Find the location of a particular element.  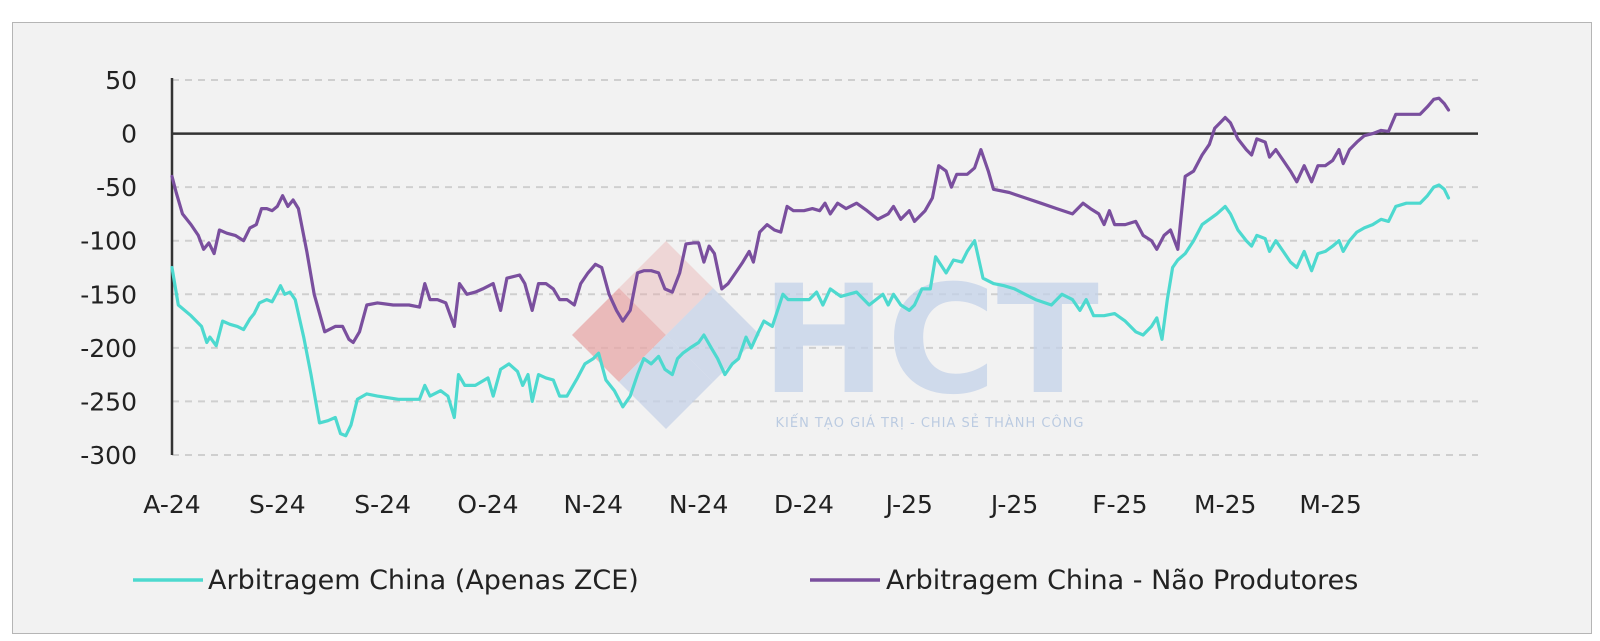

watermark-logo-text: HCT is located at coordinates (930, 341).